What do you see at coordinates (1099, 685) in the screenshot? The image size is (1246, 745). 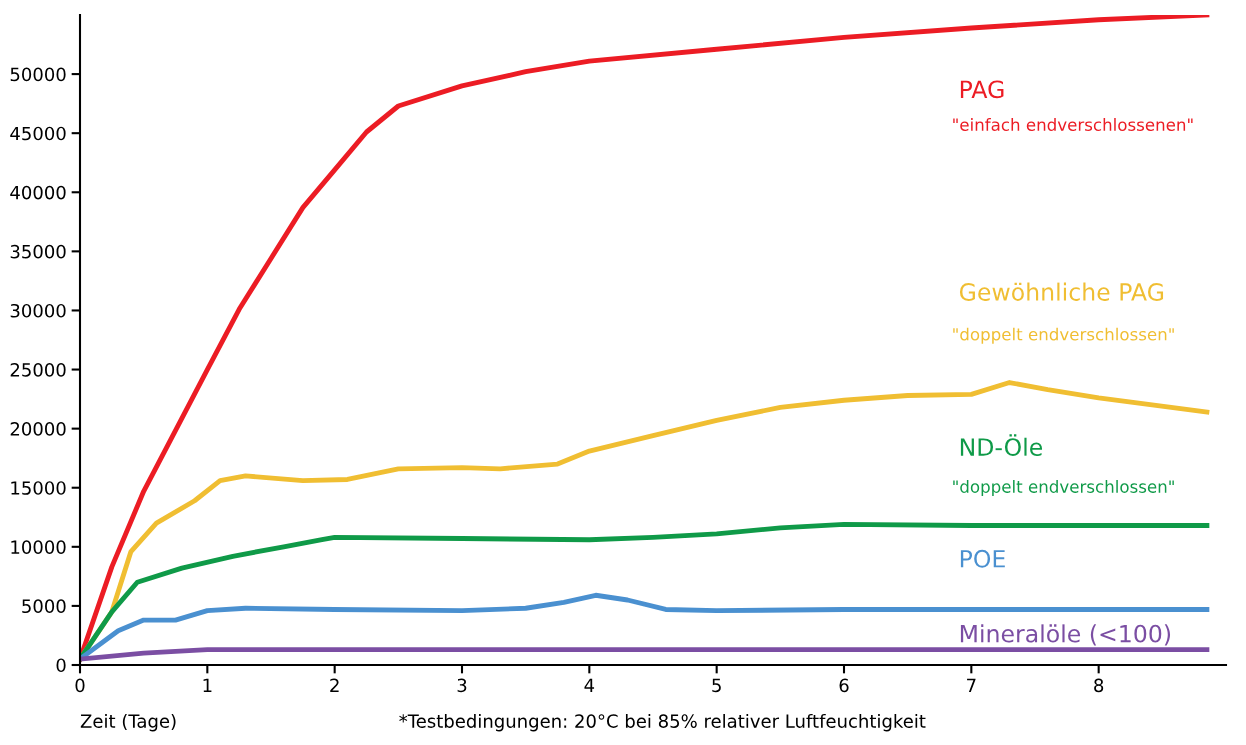 I see `x-tick-label: 8` at bounding box center [1099, 685].